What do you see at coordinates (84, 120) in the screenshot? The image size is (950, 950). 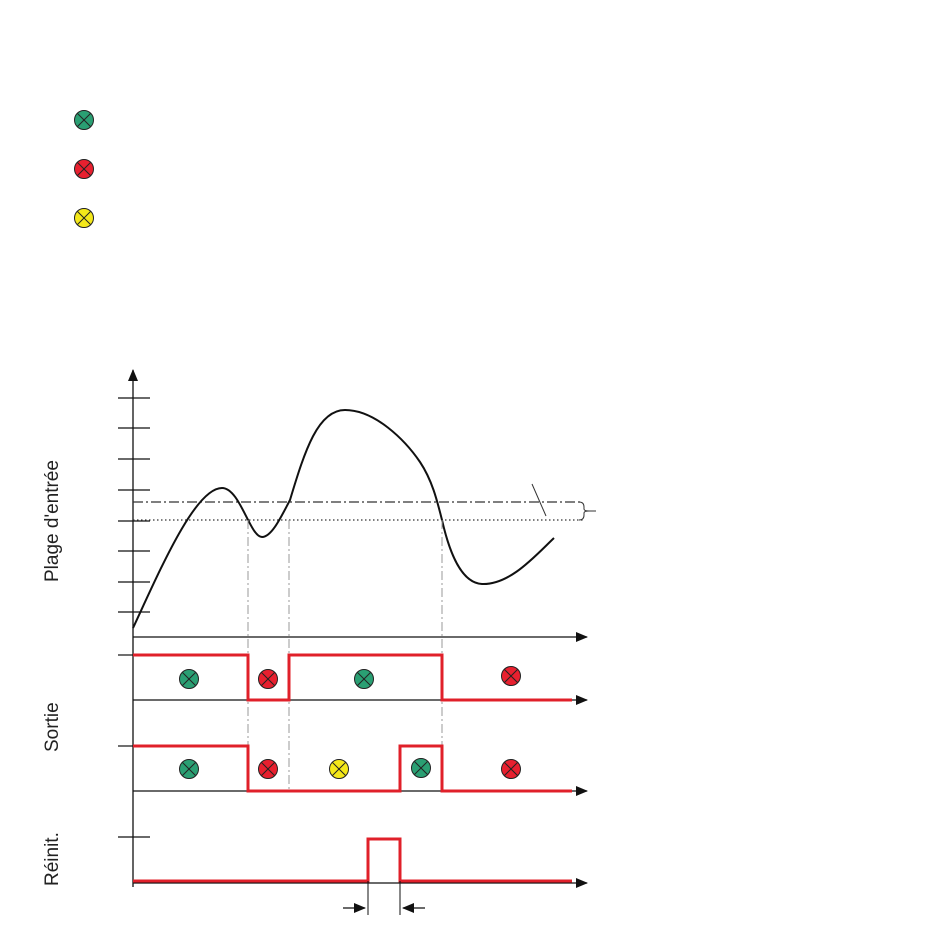 I see `legend-green-lamp-icon` at bounding box center [84, 120].